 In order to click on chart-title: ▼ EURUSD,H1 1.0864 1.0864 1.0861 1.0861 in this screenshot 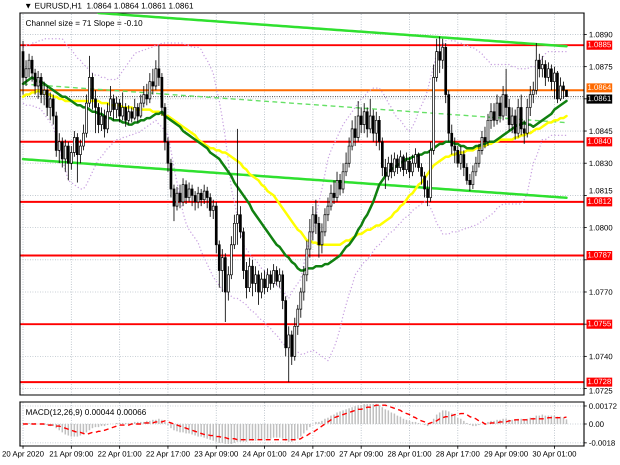, I will do `click(110, 6)`.